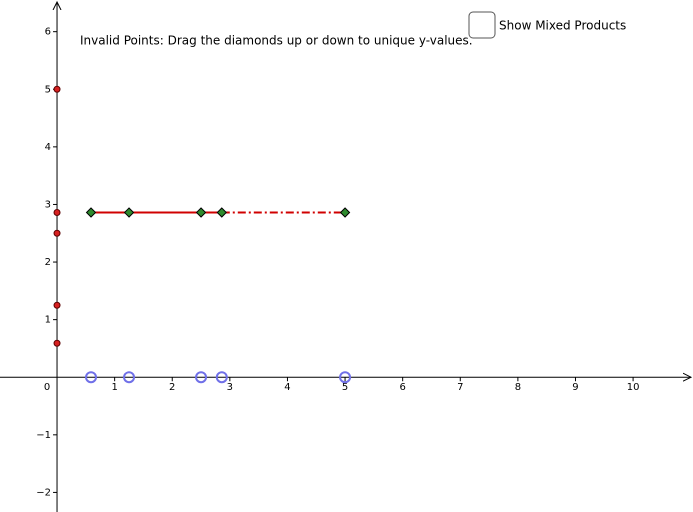 This screenshot has height=512, width=693. Describe the element at coordinates (460, 387) in the screenshot. I see `x-tick-label: 7` at that location.